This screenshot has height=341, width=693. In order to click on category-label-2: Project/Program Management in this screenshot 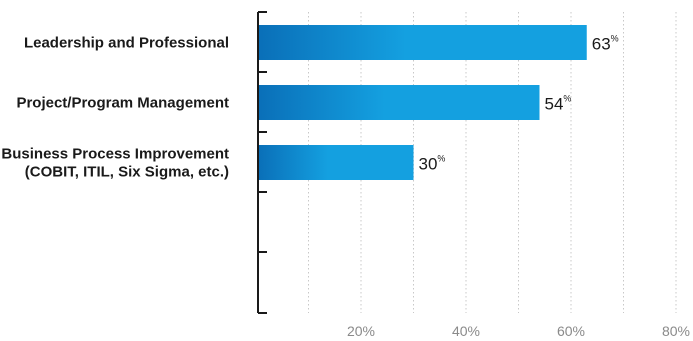, I will do `click(122, 103)`.